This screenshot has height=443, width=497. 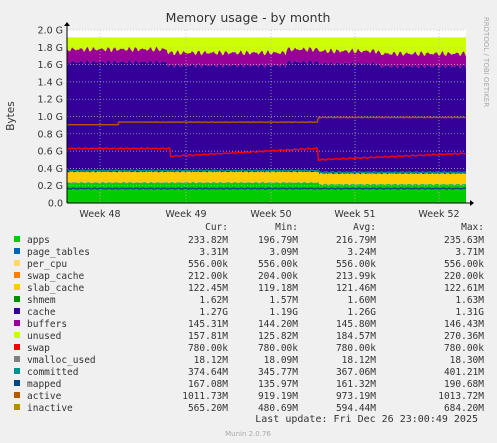 I want to click on legend-row-unused: unused 157.81M 125.82M 184.57M 270.36M, so click(x=249, y=336).